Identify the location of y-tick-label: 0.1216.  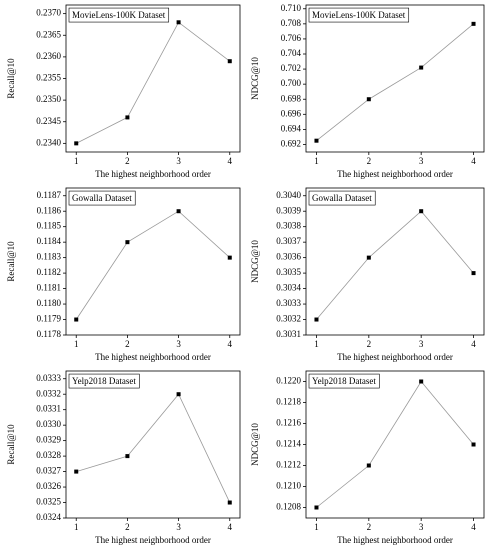
(288, 423).